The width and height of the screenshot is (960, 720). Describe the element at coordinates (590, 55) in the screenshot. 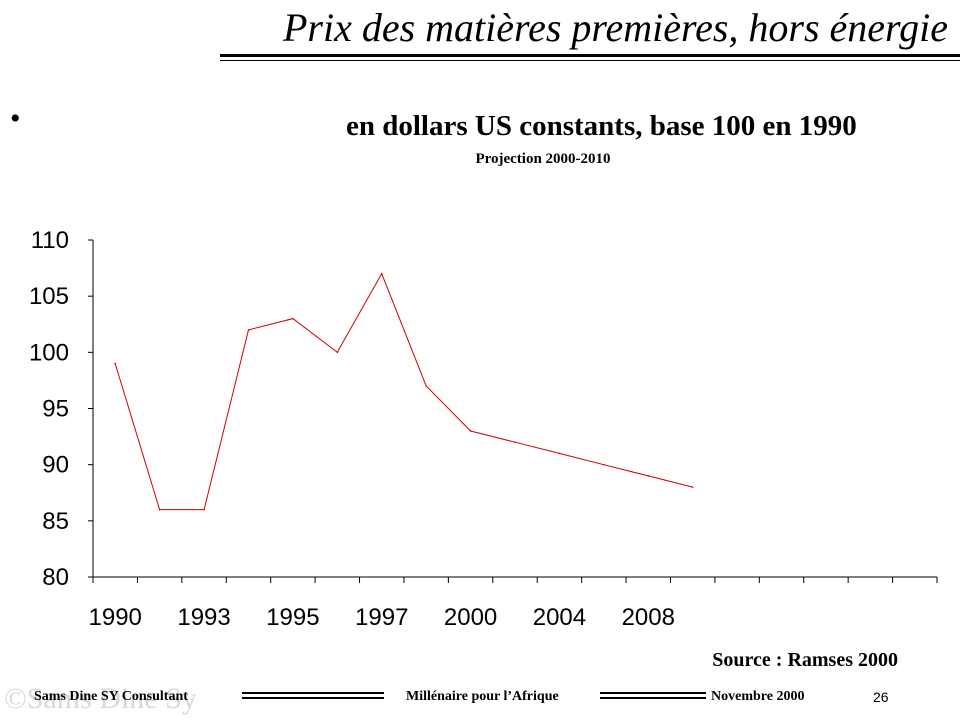

I see `title-divider` at that location.